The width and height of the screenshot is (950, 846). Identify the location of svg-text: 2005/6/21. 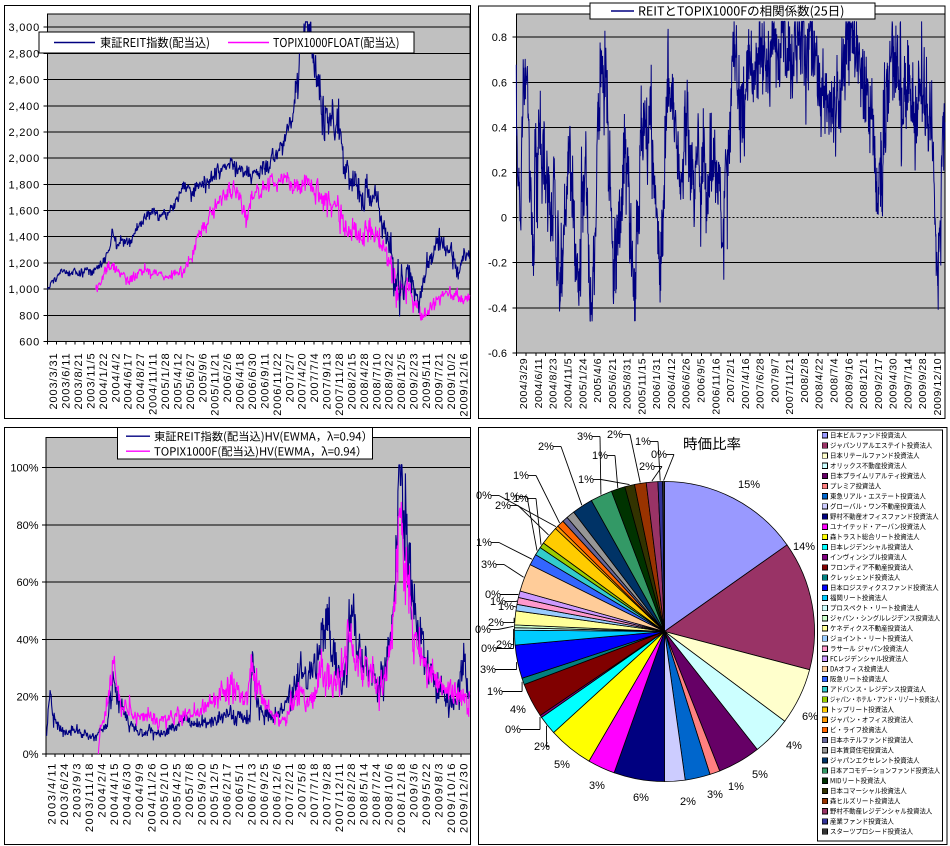
(613, 383).